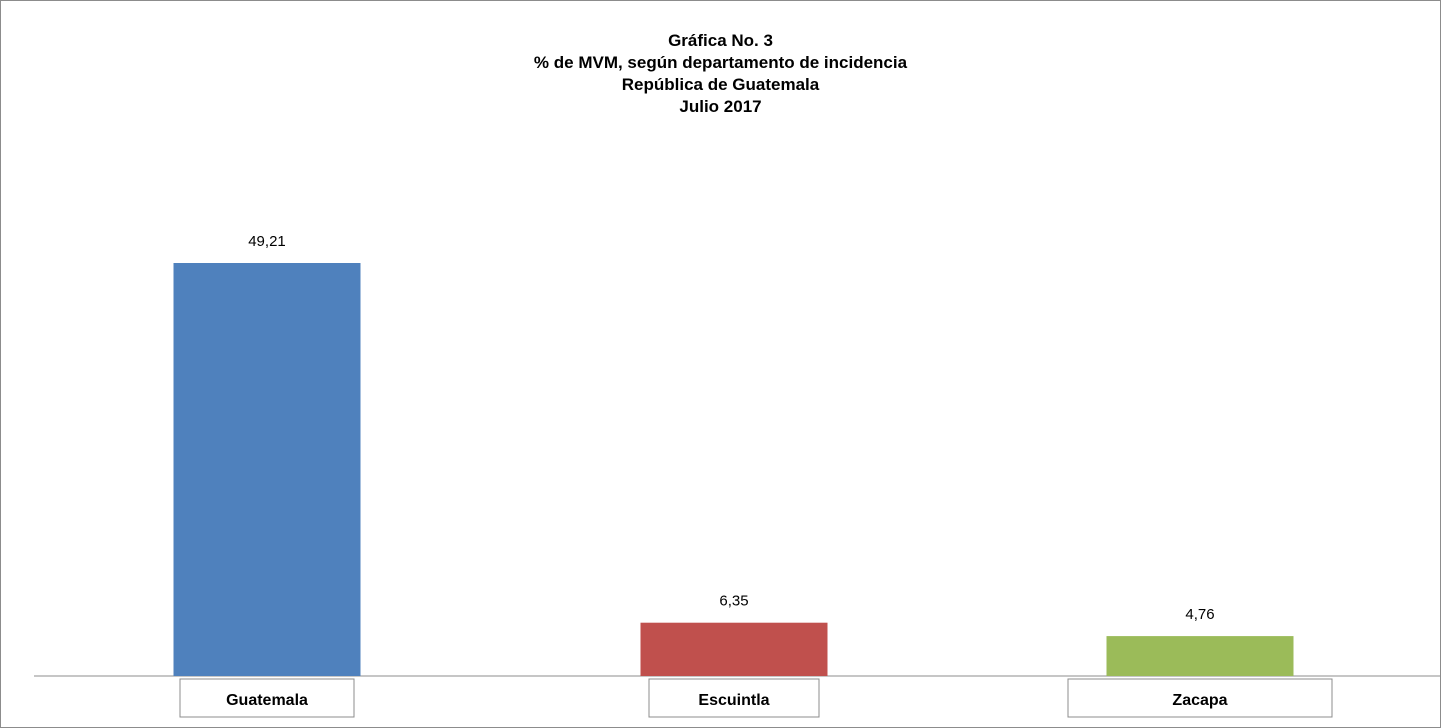 The image size is (1441, 728). I want to click on chart-title-line-4: Julio 2017, so click(720, 106).